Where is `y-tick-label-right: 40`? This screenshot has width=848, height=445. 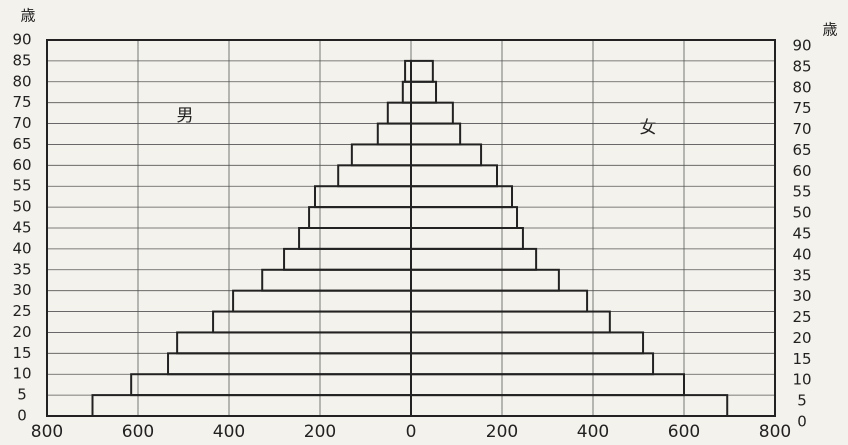 y-tick-label-right: 40 is located at coordinates (801, 254).